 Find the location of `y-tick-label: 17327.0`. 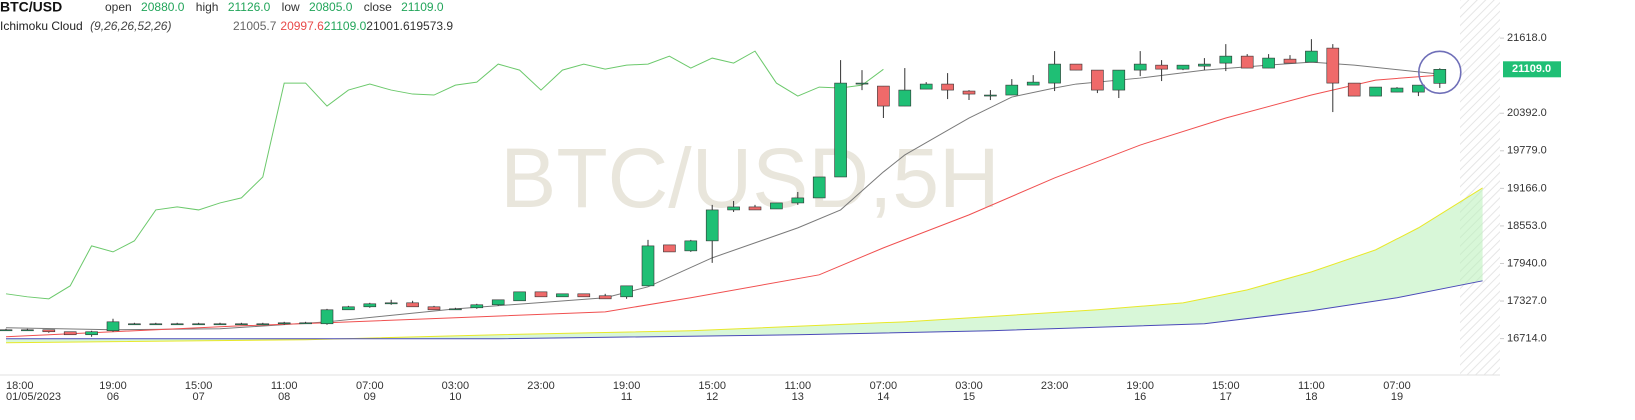

y-tick-label: 17327.0 is located at coordinates (1527, 301).